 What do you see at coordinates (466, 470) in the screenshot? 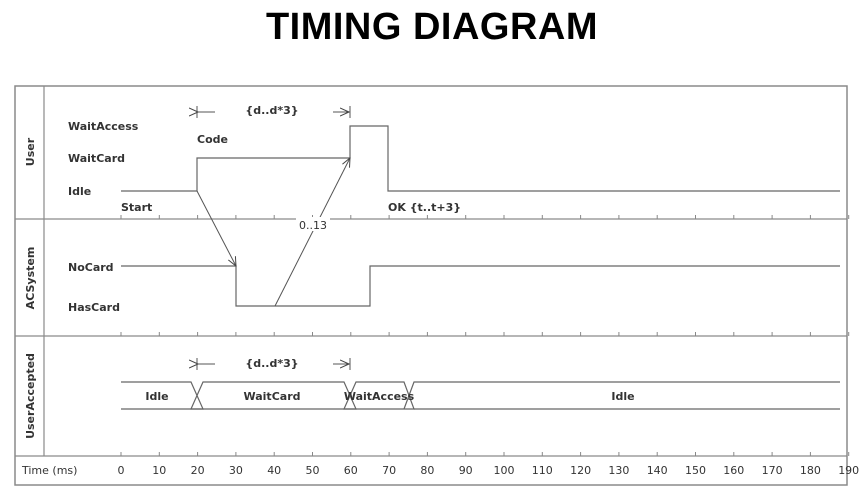
I see `time-tick-label: 90` at bounding box center [466, 470].